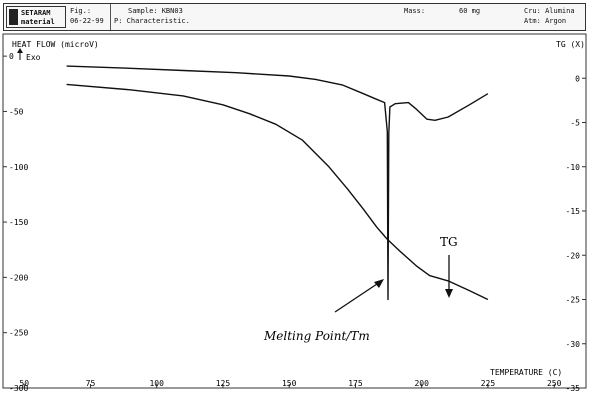  What do you see at coordinates (81, 11) in the screenshot?
I see `fig-label: Fig.:` at bounding box center [81, 11].